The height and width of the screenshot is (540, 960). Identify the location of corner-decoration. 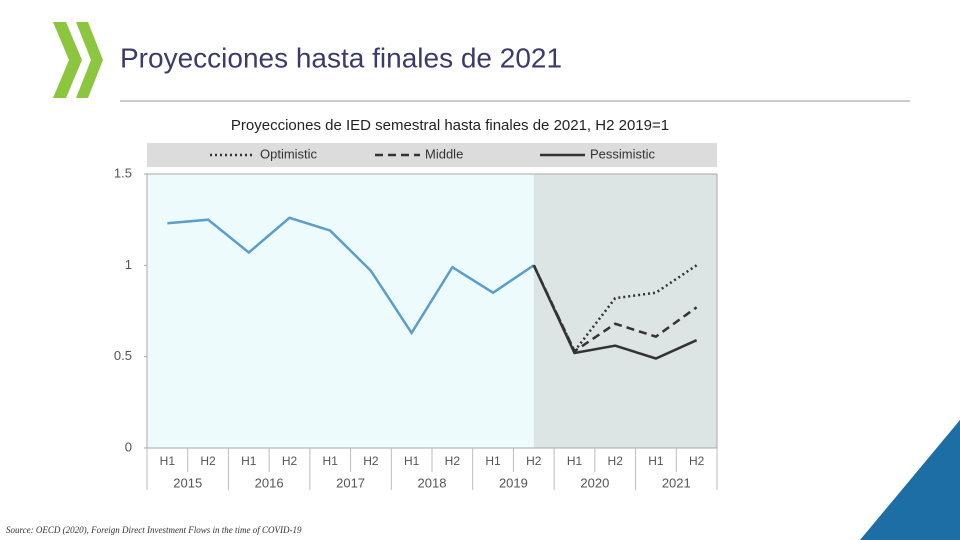
(910, 480).